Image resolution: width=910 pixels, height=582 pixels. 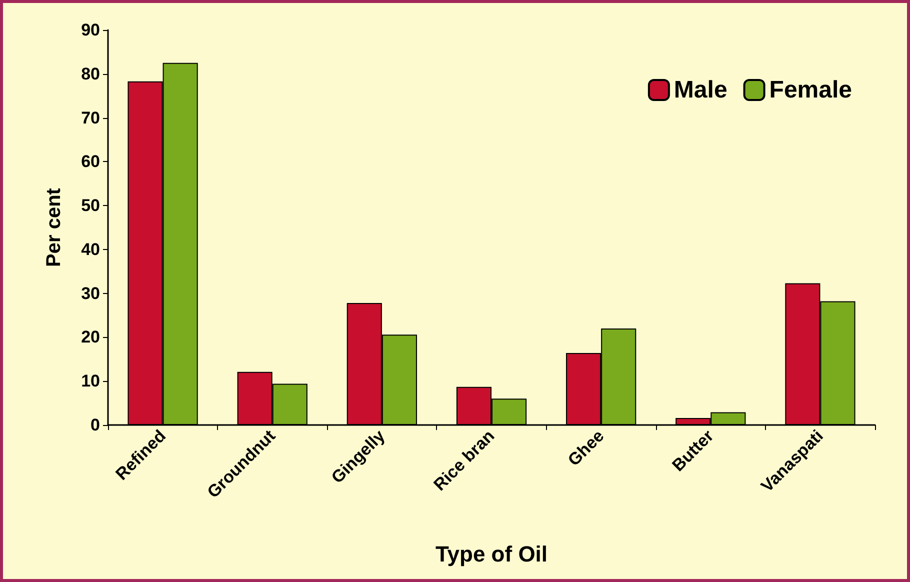 I want to click on y-tick-label: 10, so click(x=90, y=381).